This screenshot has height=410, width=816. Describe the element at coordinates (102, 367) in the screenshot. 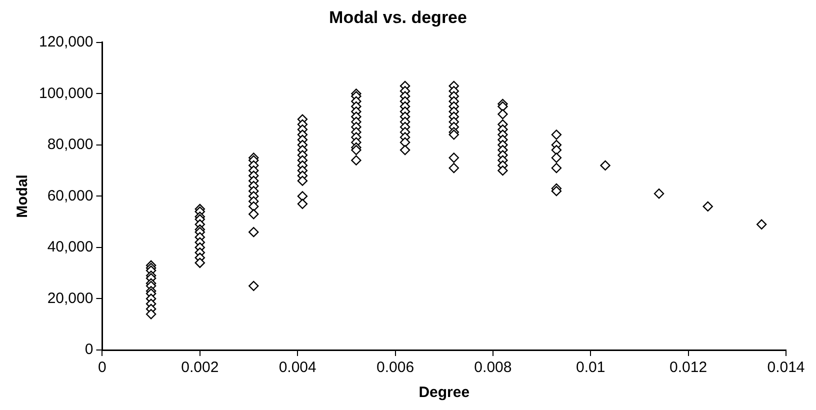

I see `x-tick-label: 0` at that location.